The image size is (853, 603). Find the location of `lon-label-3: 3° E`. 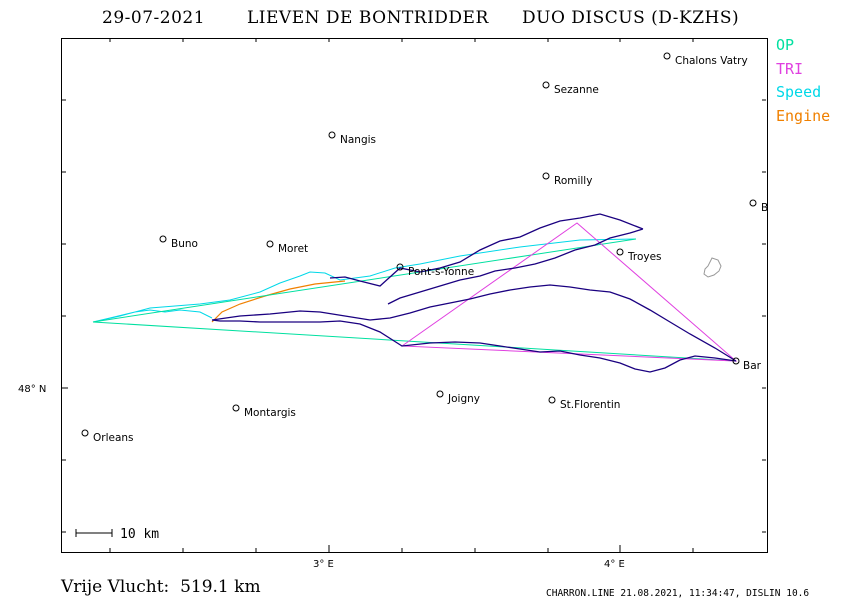

lon-label-3: 3° E is located at coordinates (323, 564).